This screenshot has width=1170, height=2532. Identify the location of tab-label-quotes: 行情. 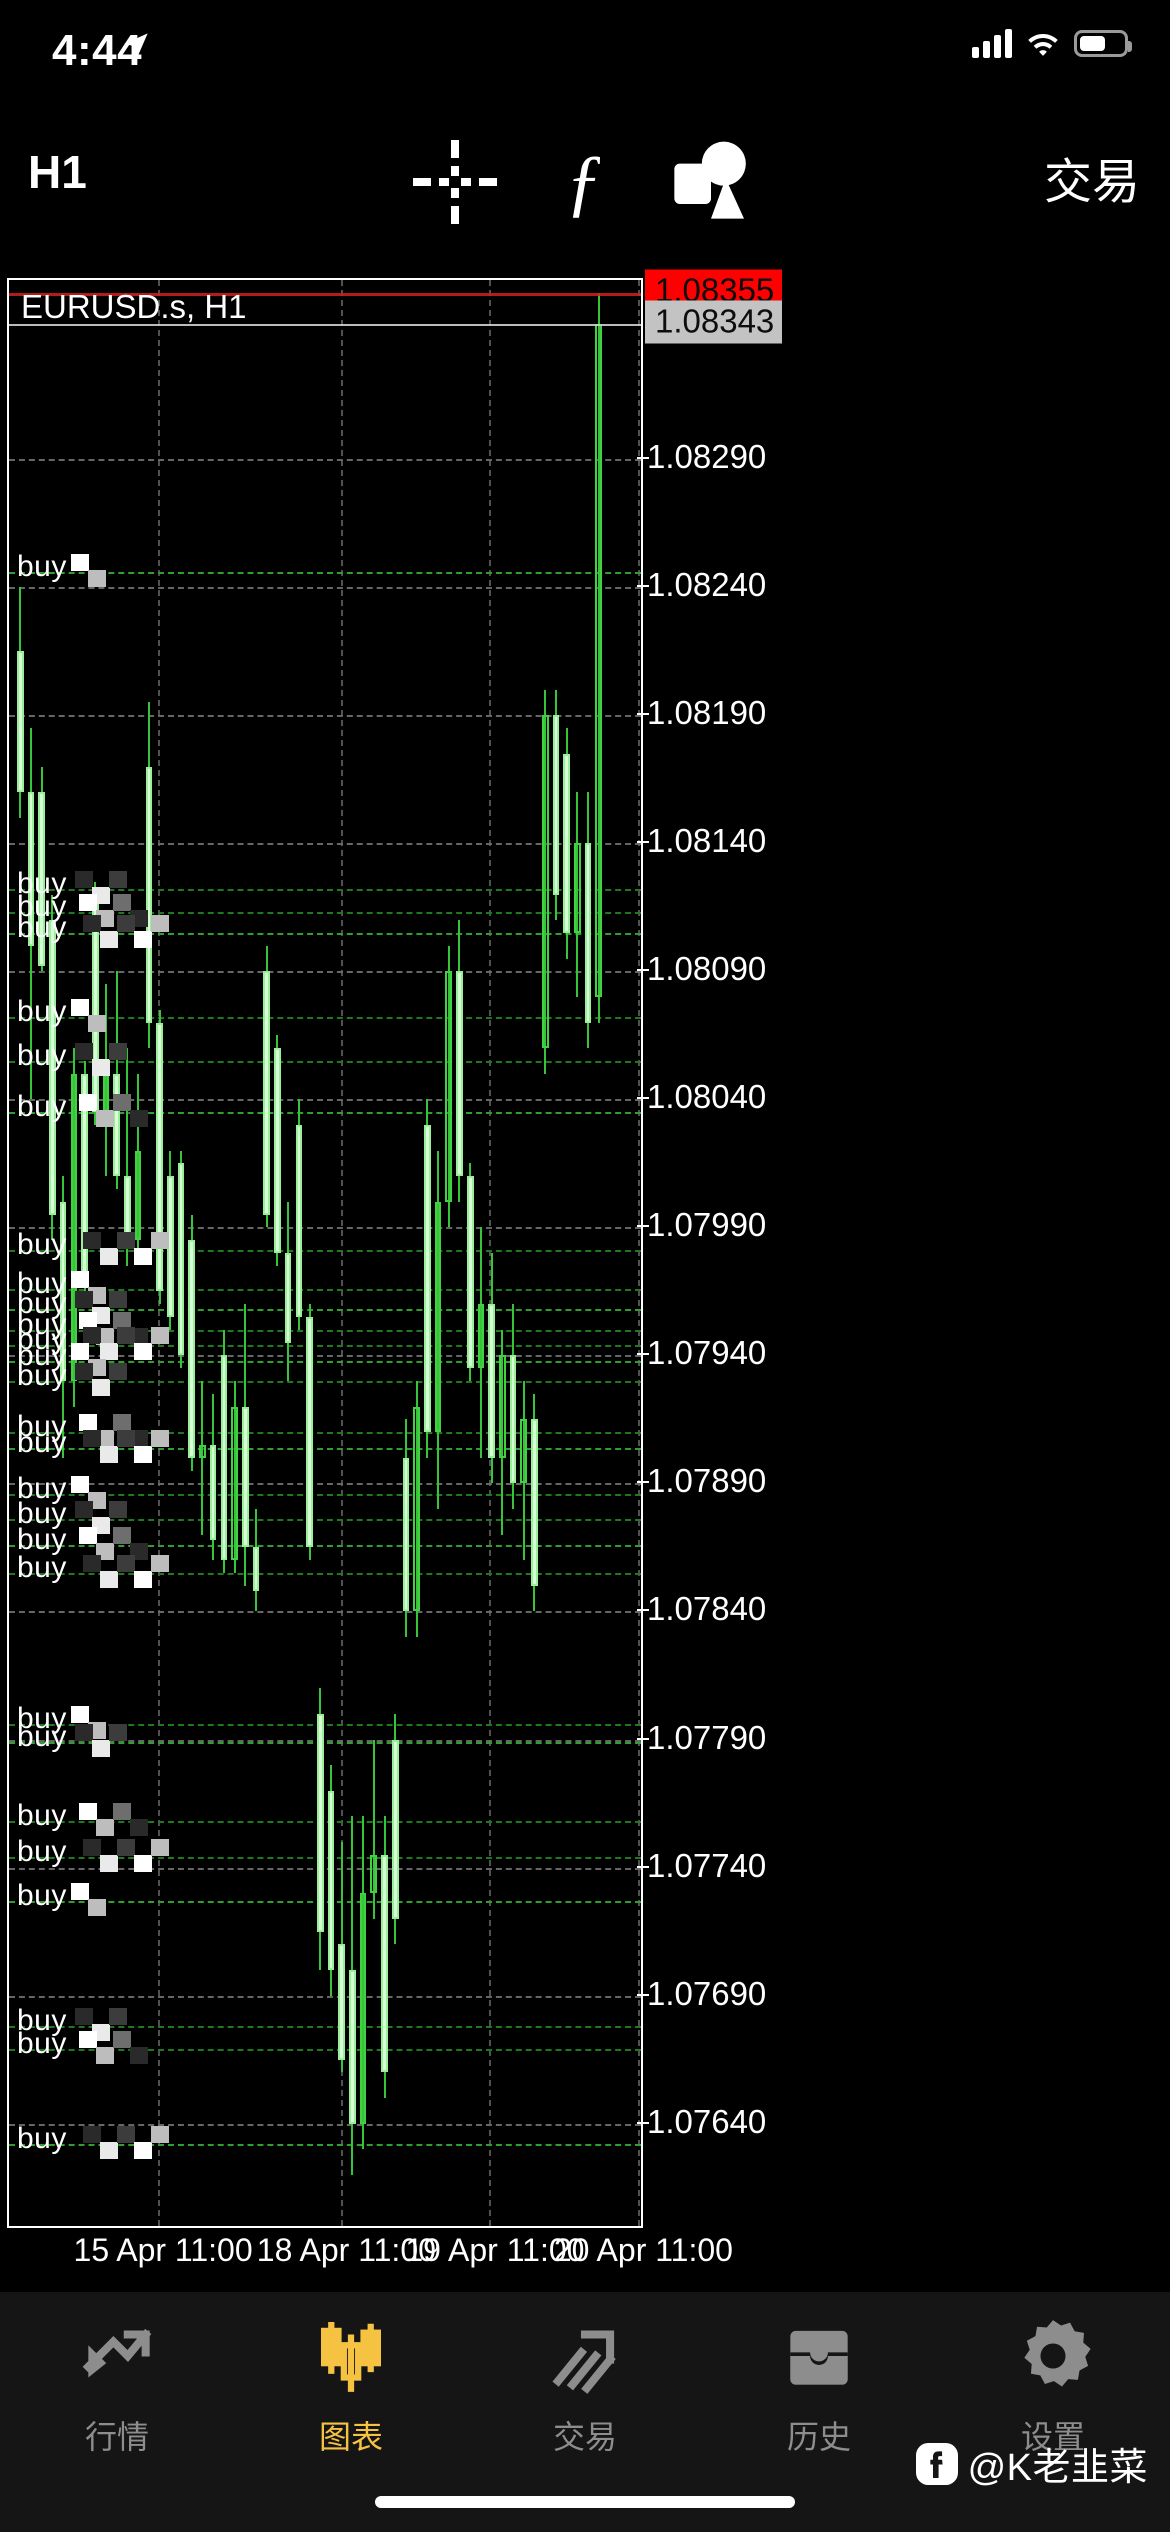
(116, 2437).